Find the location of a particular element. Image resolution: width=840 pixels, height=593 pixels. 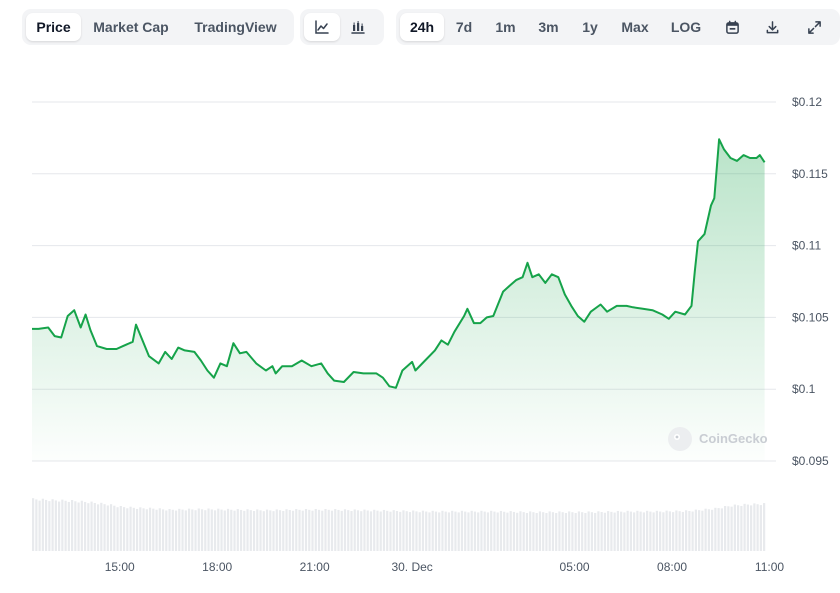

line-chart-icon is located at coordinates (322, 27).